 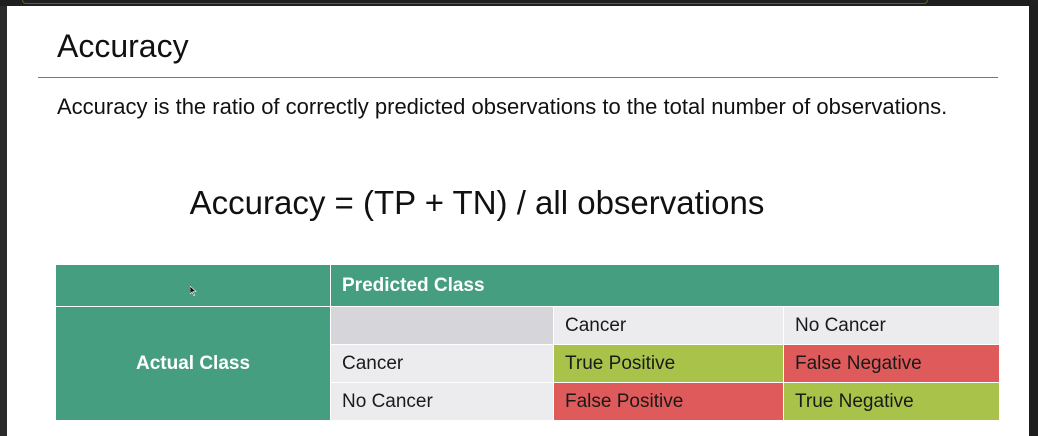 What do you see at coordinates (891, 401) in the screenshot?
I see `true-negative-cell: True Negative` at bounding box center [891, 401].